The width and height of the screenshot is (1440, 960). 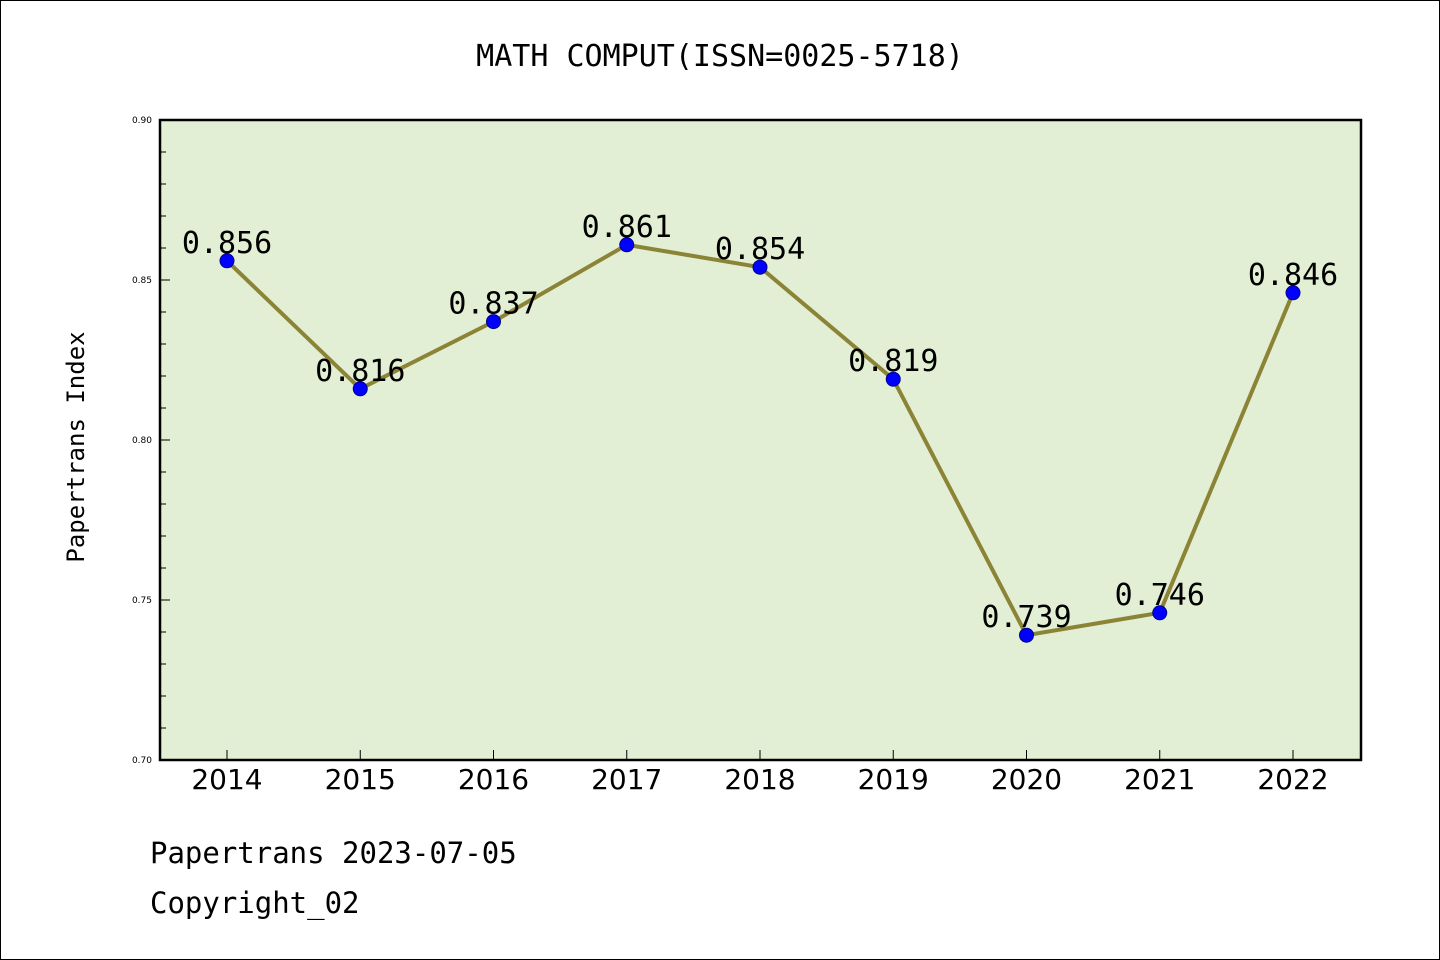 What do you see at coordinates (759, 779) in the screenshot?
I see `x-tick-label: 2018` at bounding box center [759, 779].